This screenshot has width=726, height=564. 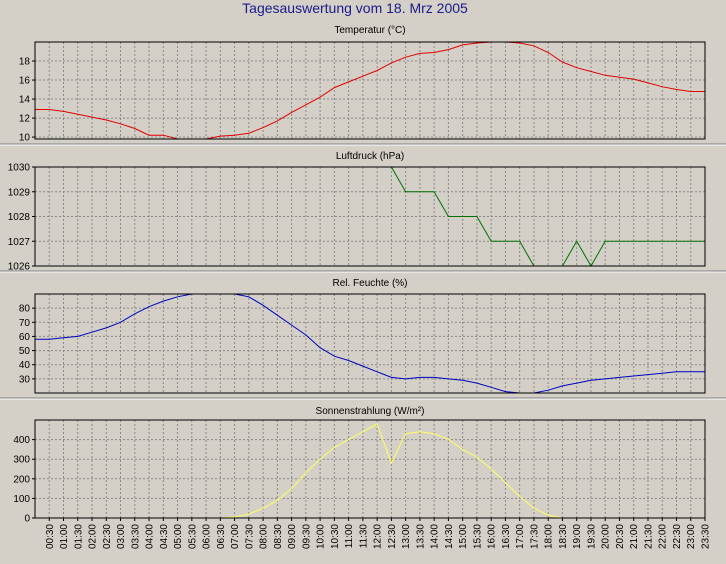 I want to click on panel-2-ytick-label: 1030, so click(x=19, y=168).